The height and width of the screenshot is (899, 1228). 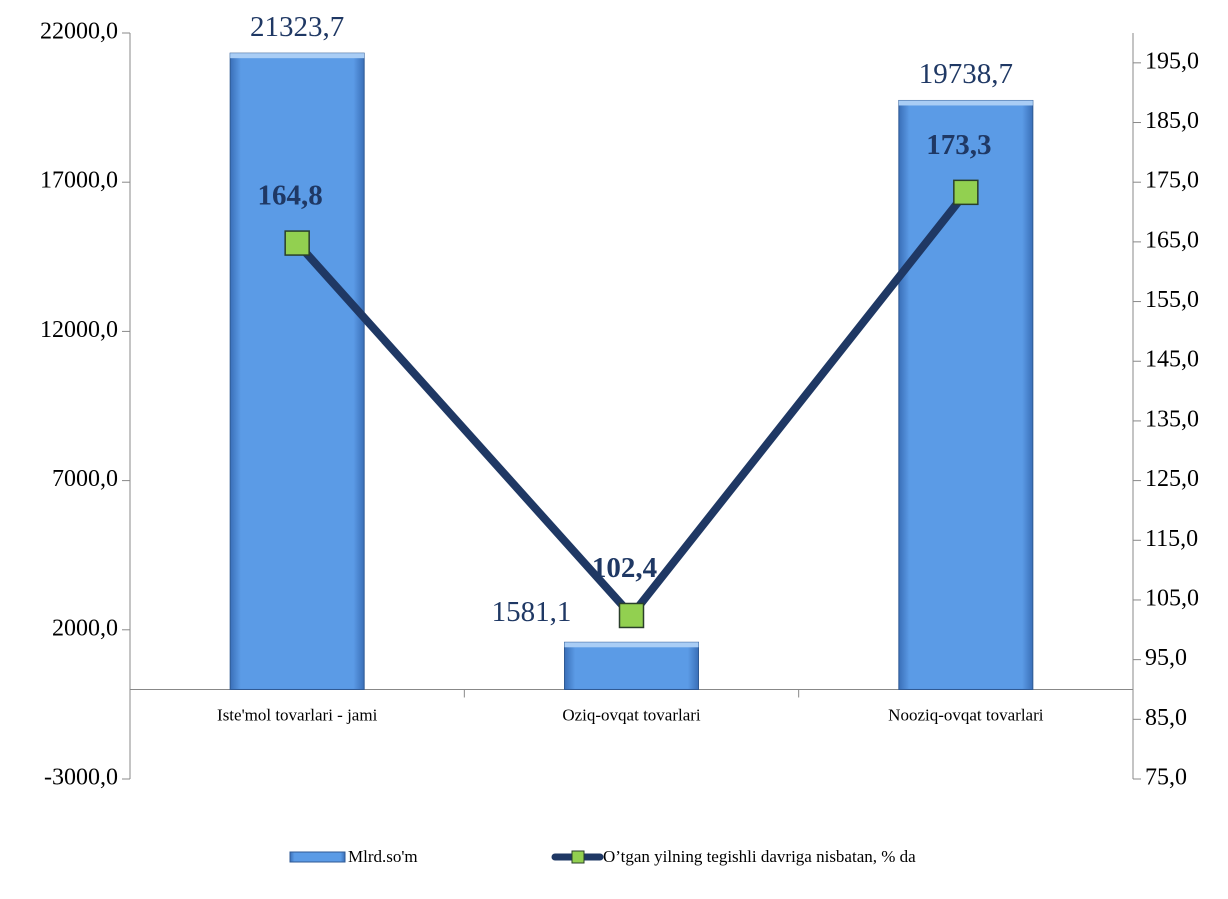 I want to click on y2-tick-label: 95,0, so click(x=1166, y=658).